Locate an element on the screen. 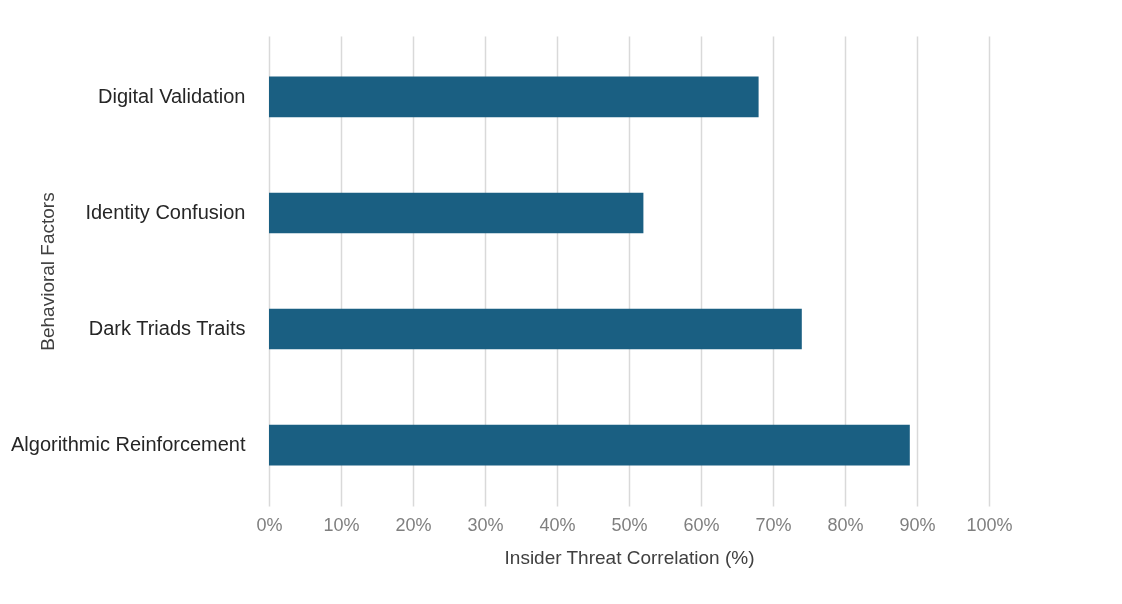 The width and height of the screenshot is (1122, 604). x-tick-label: 50% is located at coordinates (629, 524).